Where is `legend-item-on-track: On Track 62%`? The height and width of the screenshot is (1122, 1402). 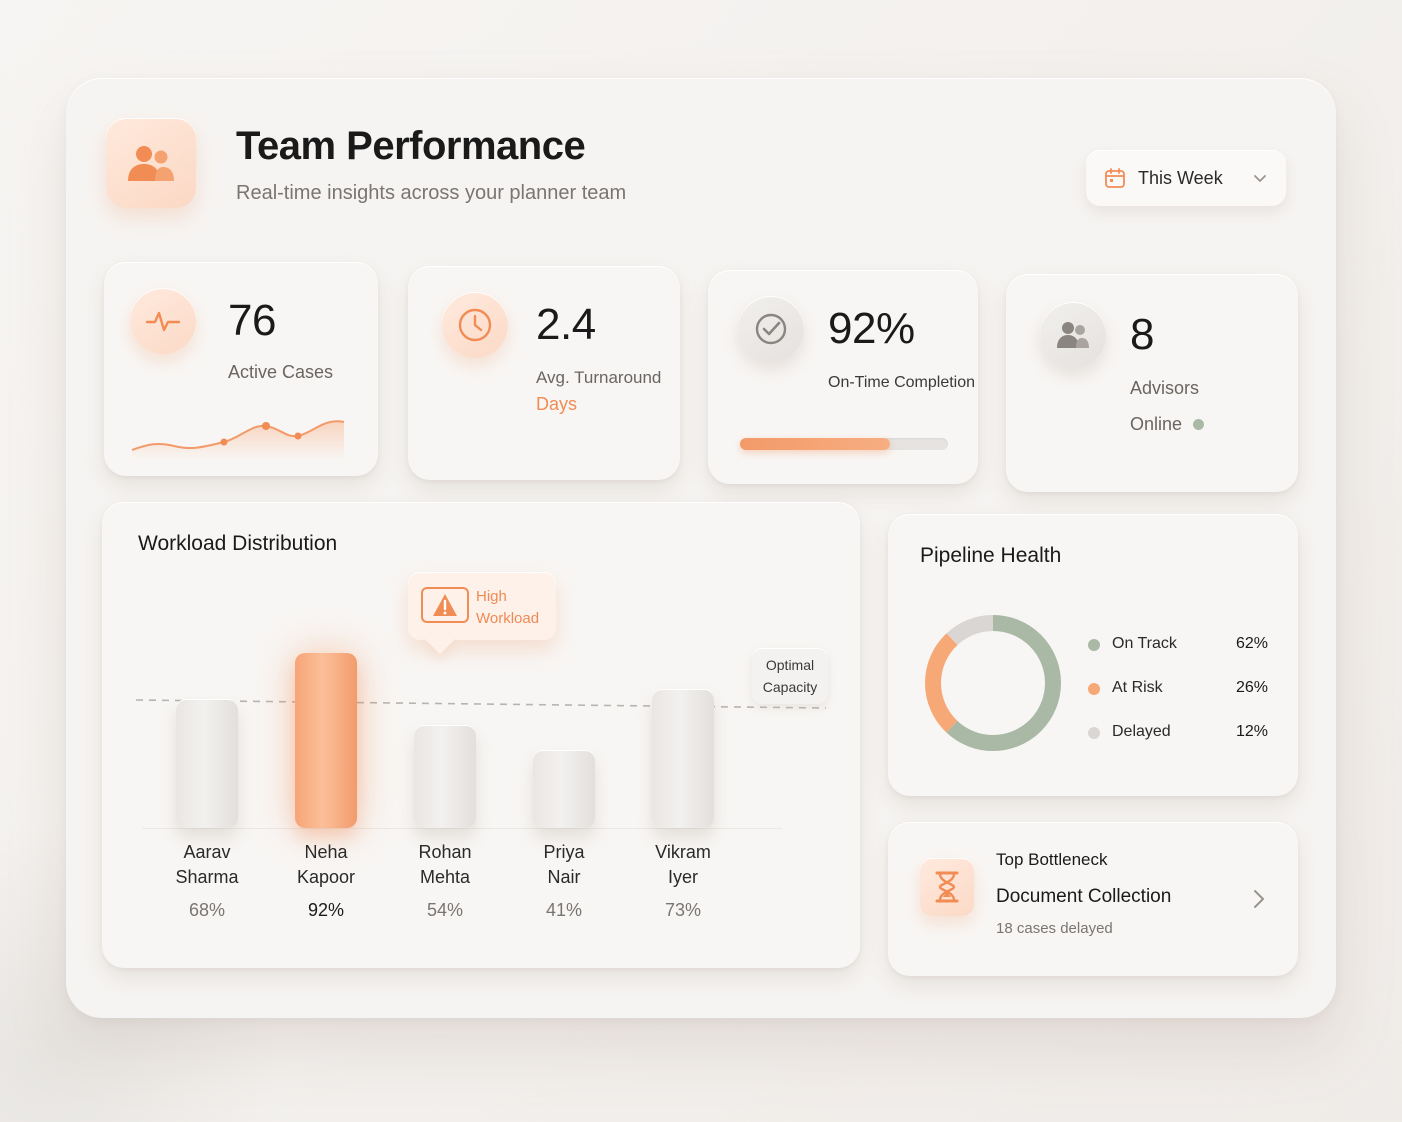 legend-item-on-track: On Track 62% is located at coordinates (1178, 646).